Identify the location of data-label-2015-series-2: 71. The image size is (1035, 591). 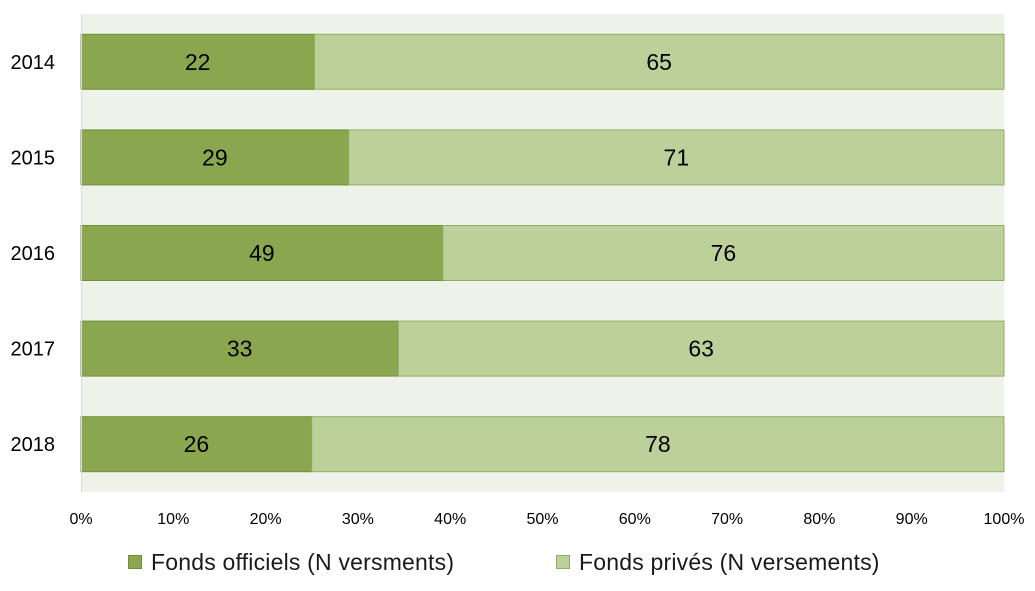
(677, 157).